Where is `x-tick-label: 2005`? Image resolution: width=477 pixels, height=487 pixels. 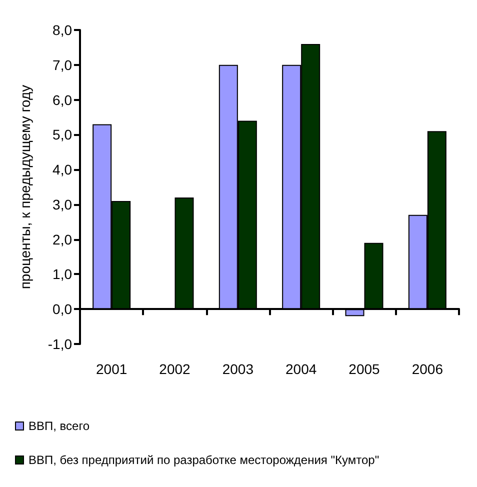 x-tick-label: 2005 is located at coordinates (364, 369).